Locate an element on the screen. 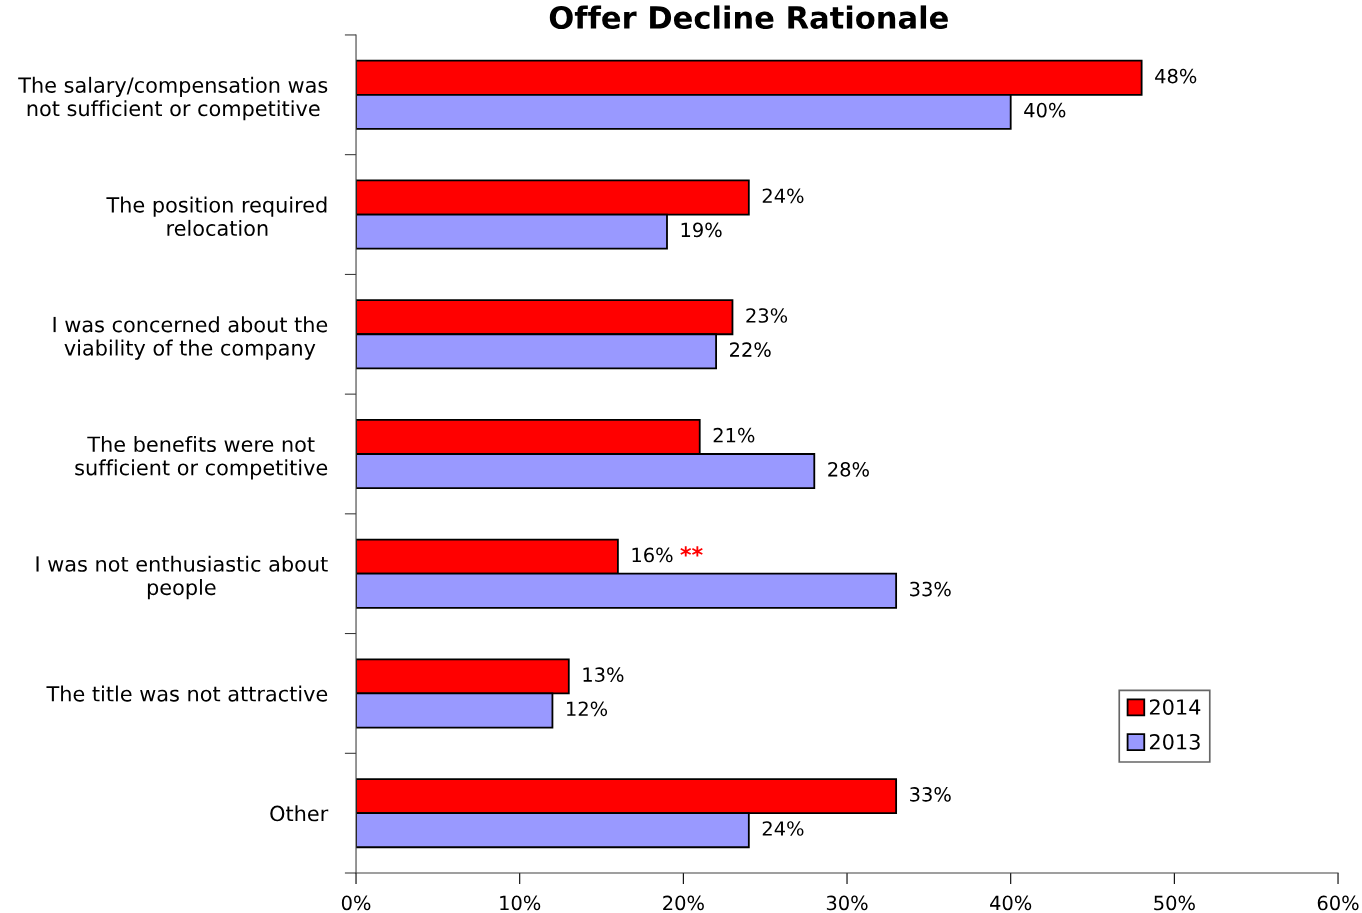  data-label: 16% is located at coordinates (652, 555).